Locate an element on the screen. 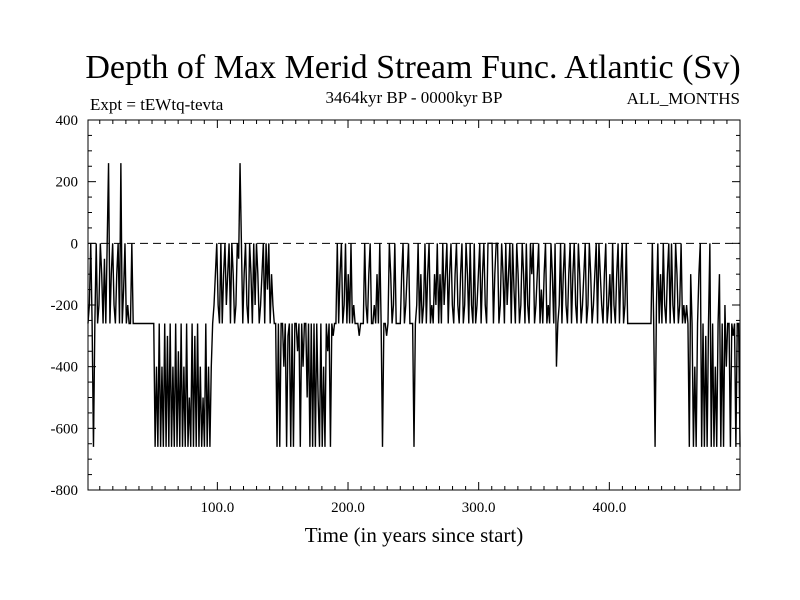 This screenshot has height=600, width=800. x-axis-label: Time (in years since start) is located at coordinates (414, 535).